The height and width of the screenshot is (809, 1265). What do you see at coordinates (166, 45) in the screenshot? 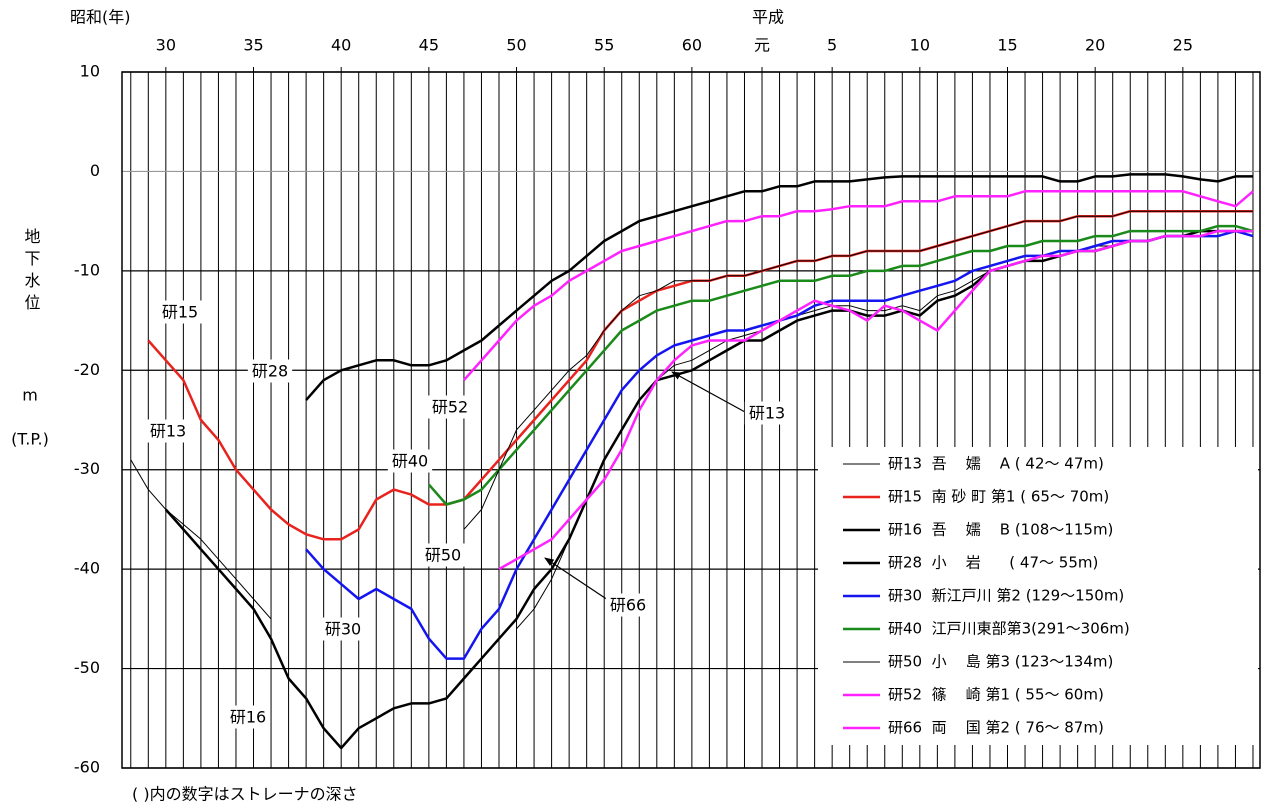
I see `x-tick-label: 30` at bounding box center [166, 45].